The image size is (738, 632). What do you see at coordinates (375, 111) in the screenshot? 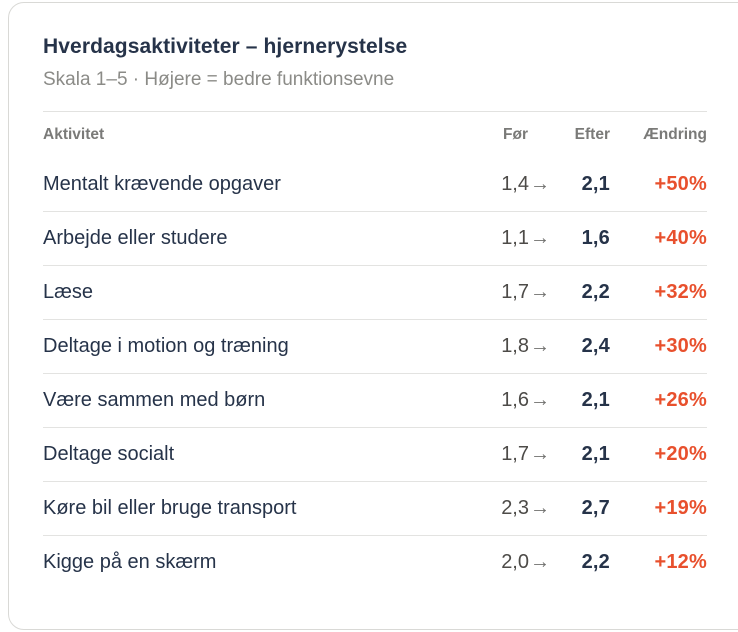
I see `header-divider` at bounding box center [375, 111].